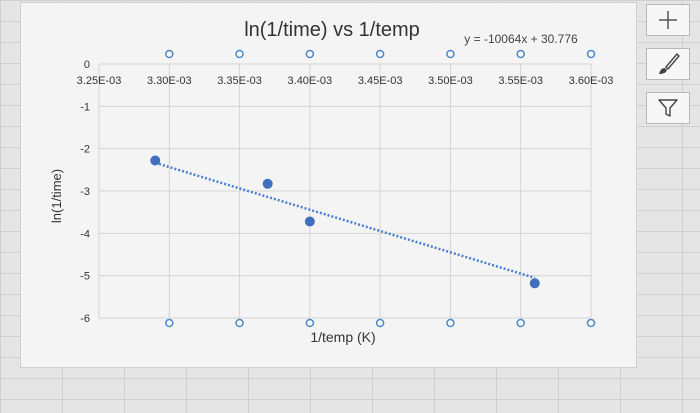 Image resolution: width=700 pixels, height=413 pixels. I want to click on chart-side-toolbar, so click(670, 70).